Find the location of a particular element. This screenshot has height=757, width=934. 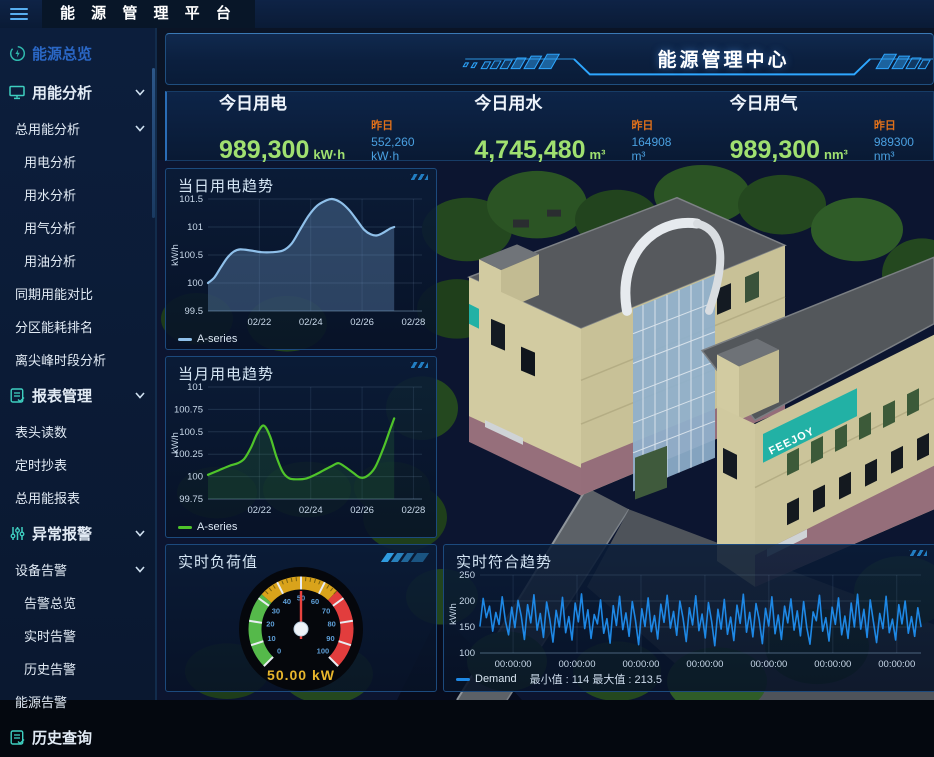

kpi-value: 4,745,480 is located at coordinates (529, 150).